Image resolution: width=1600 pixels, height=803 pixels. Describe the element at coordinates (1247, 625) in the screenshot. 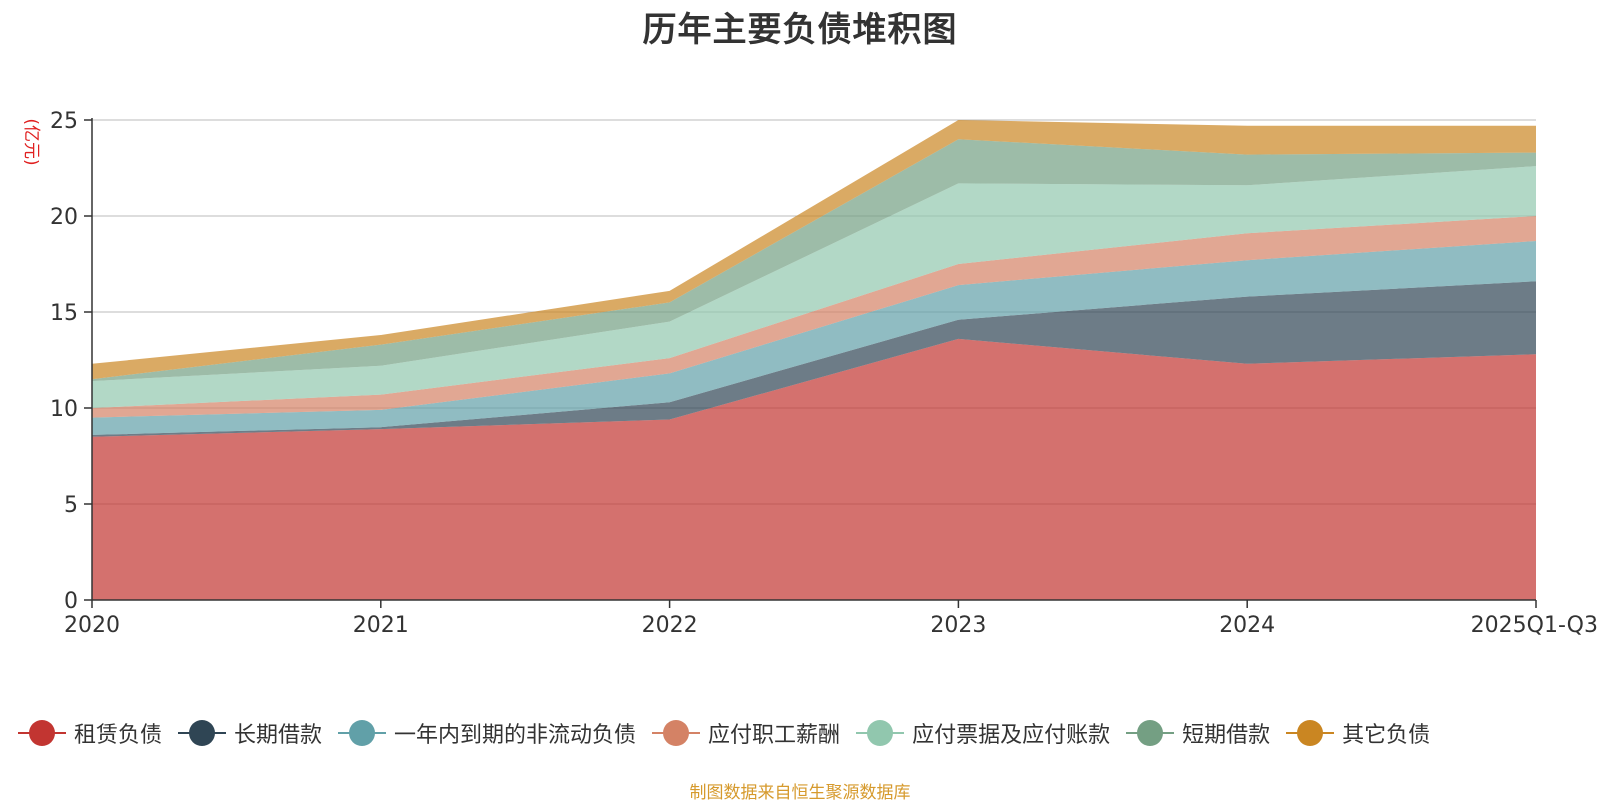

I see `x-tick-label-4: 2024` at that location.